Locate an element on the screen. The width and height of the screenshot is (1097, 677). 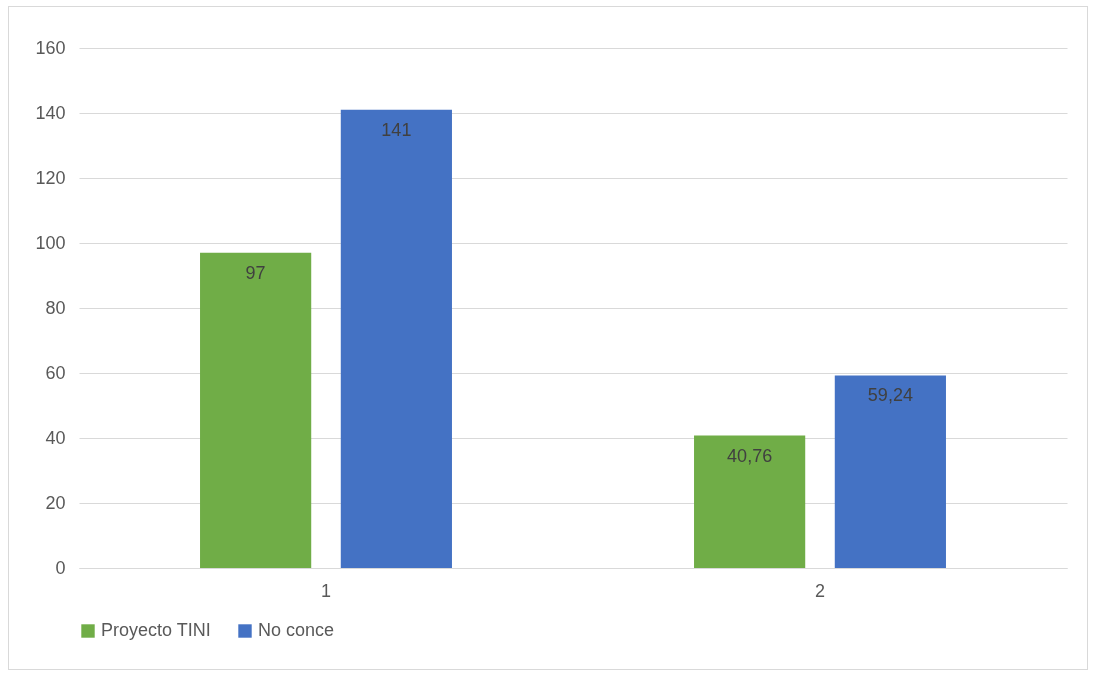
x-tick-label: 2 is located at coordinates (820, 590).